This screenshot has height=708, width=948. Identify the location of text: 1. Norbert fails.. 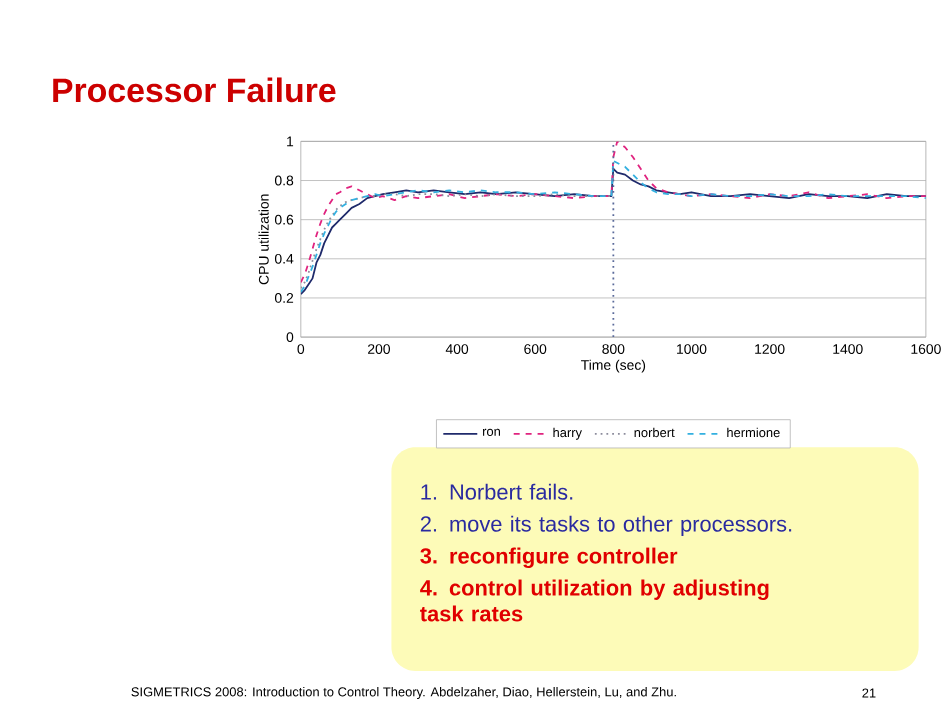
(497, 491).